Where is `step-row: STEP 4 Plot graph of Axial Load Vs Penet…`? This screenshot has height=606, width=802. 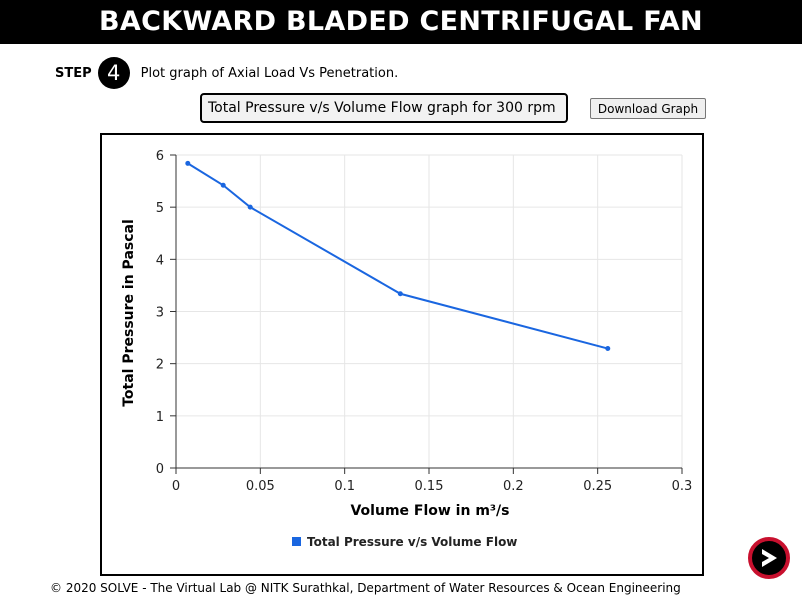
step-row: STEP 4 Plot graph of Axial Load Vs Penet… is located at coordinates (227, 73).